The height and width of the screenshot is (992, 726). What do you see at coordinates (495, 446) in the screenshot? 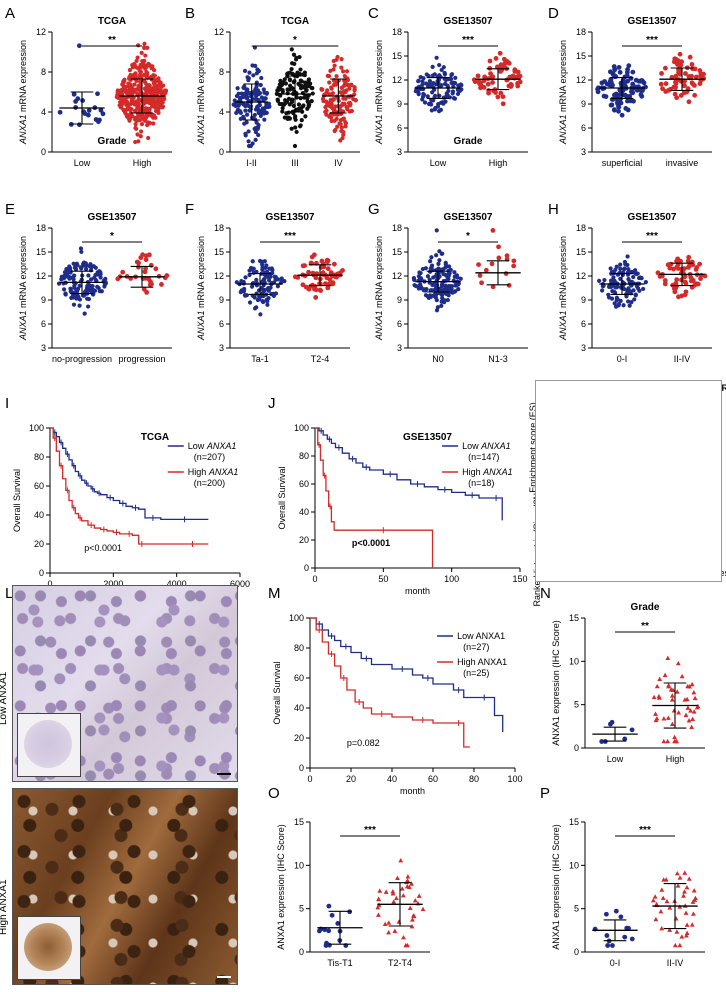
I see `legend-gene: ANXA1` at bounding box center [495, 446].